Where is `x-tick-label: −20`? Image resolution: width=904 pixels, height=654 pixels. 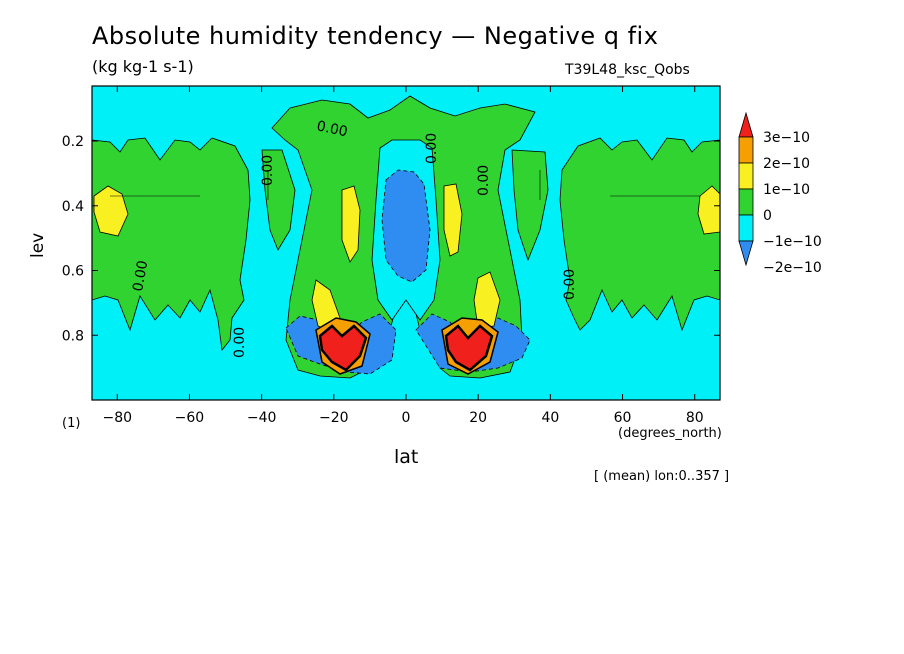
x-tick-label: −20 is located at coordinates (334, 418).